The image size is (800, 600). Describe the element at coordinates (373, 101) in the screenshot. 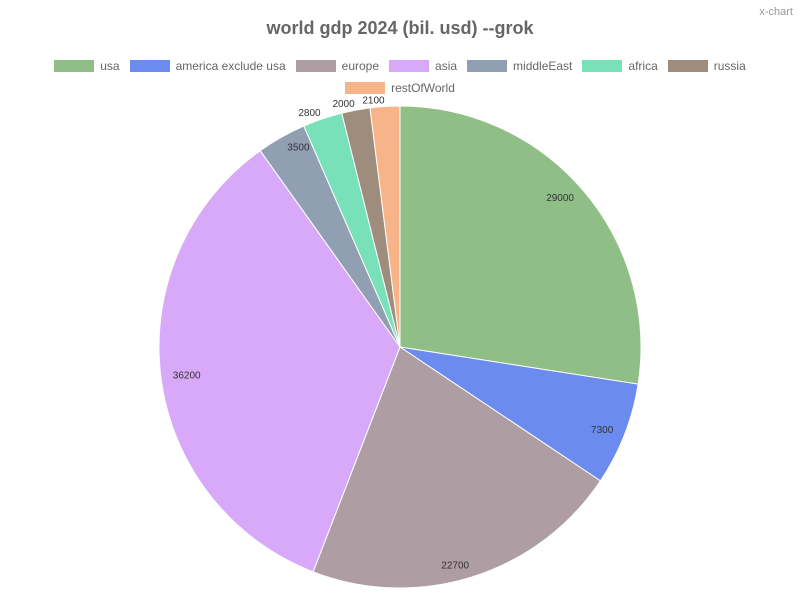

I see `slice-value-label: 2100` at that location.